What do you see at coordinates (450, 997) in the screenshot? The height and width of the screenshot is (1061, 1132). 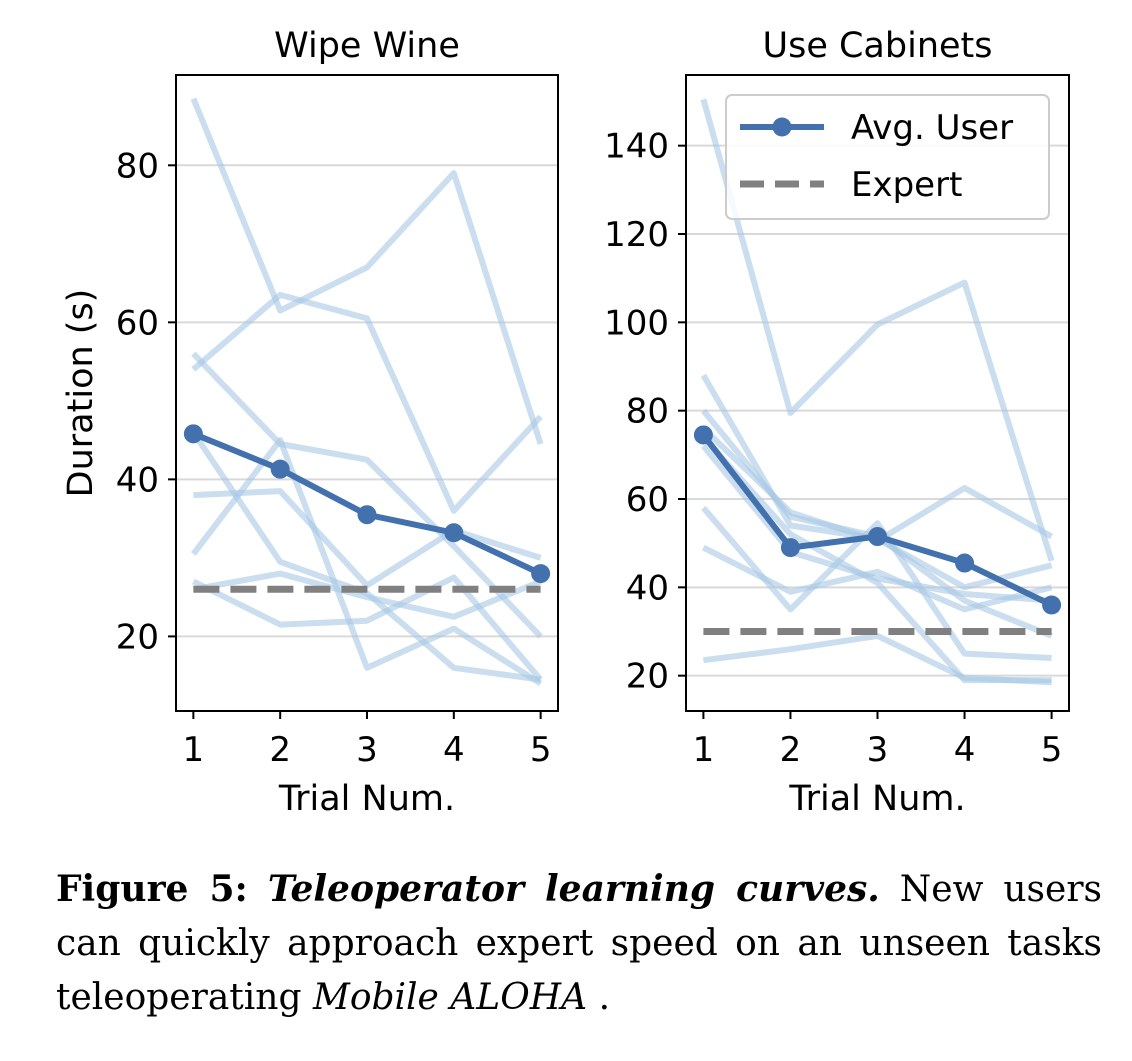 I see `caption-emphasis: Mobile ALOHA` at bounding box center [450, 997].